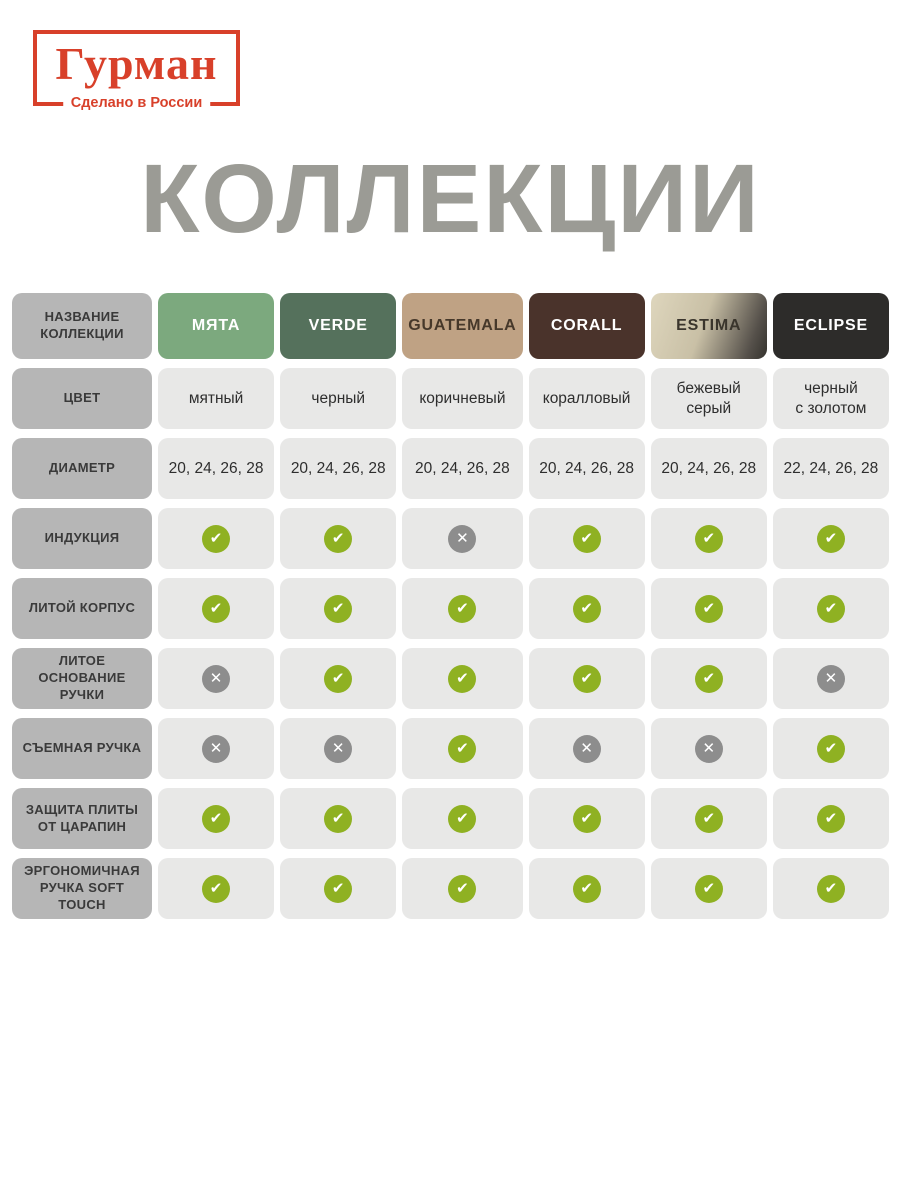 The width and height of the screenshot is (901, 1201). I want to click on table-header-label: НАЗВАНИЕ КОЛЛЕКЦИИ, so click(82, 326).